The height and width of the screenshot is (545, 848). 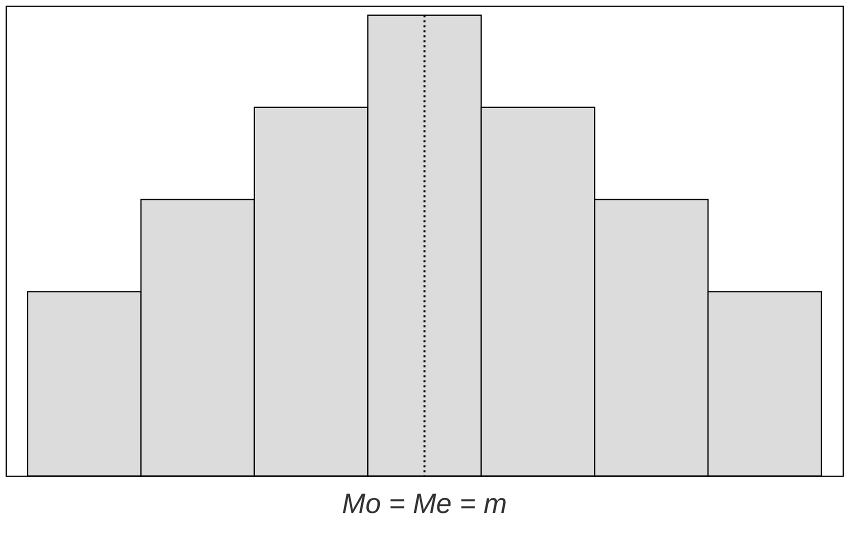 What do you see at coordinates (424, 503) in the screenshot?
I see `text: Mo = Me = m` at bounding box center [424, 503].